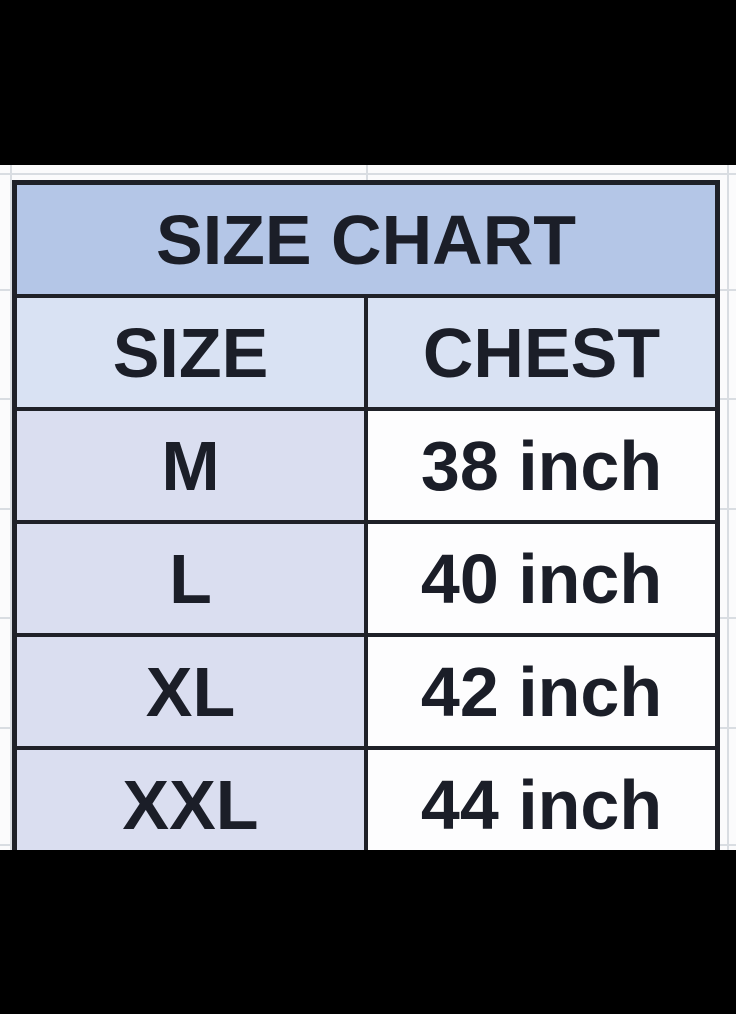 Image resolution: width=736 pixels, height=1014 pixels. I want to click on chest-cell-xxl: 44 inch, so click(542, 805).